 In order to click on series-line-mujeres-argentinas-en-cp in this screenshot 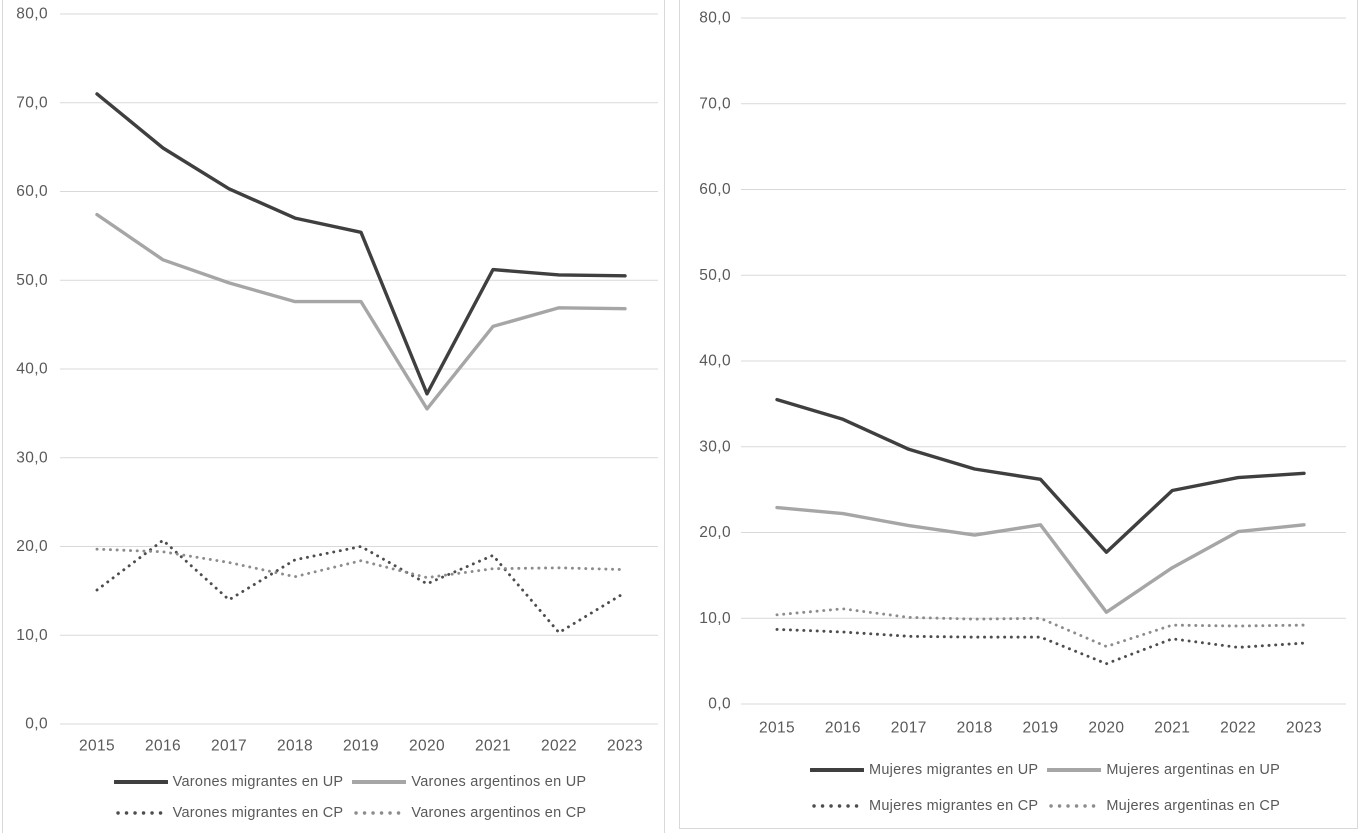, I will do `click(1040, 627)`.